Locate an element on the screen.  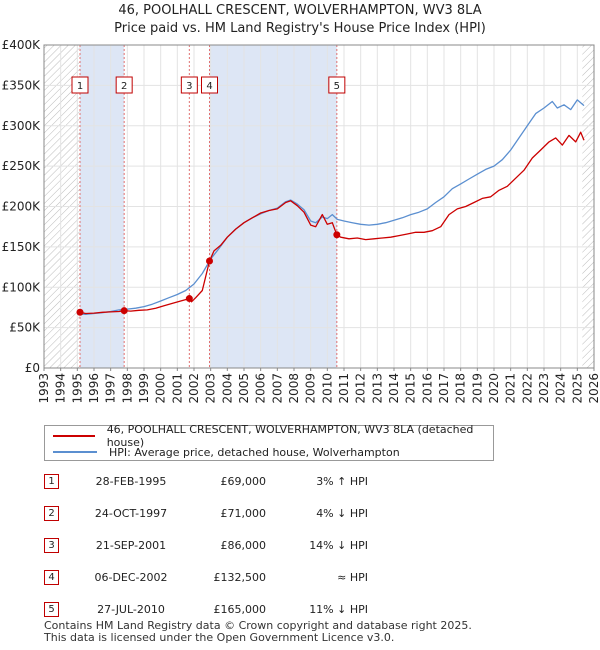
x-tick-label: 2016 is located at coordinates (427, 388).